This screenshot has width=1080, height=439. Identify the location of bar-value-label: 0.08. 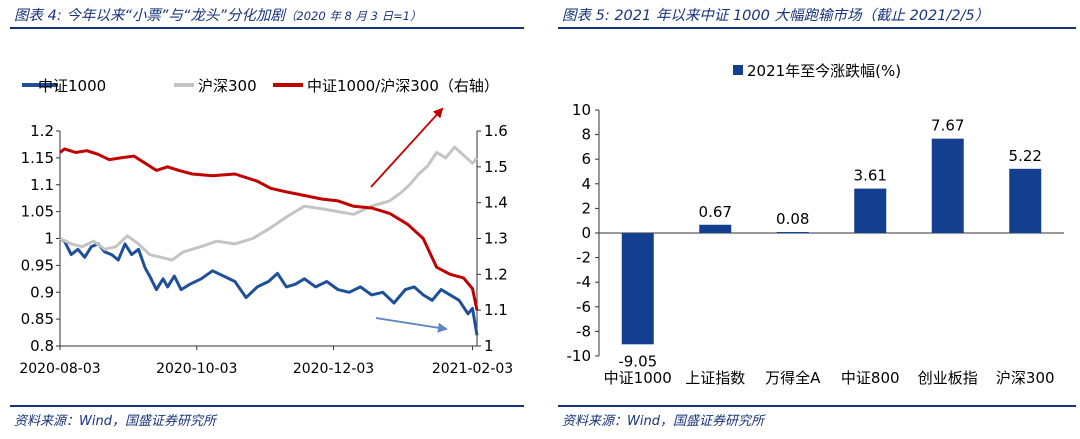
(792, 219).